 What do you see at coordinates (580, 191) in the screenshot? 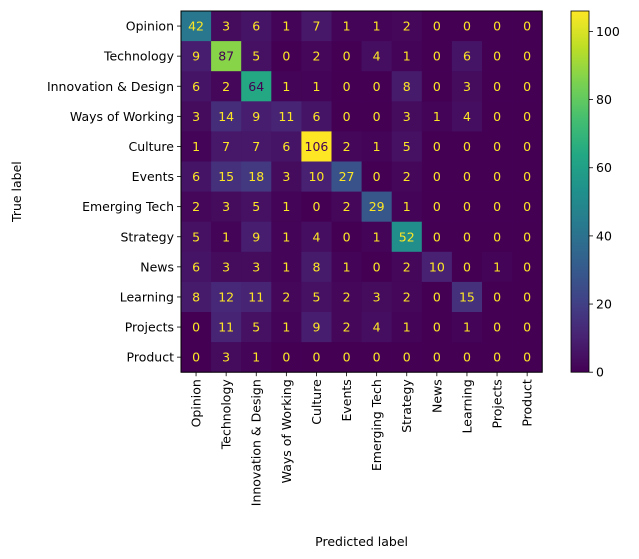
I see `colorbar` at bounding box center [580, 191].